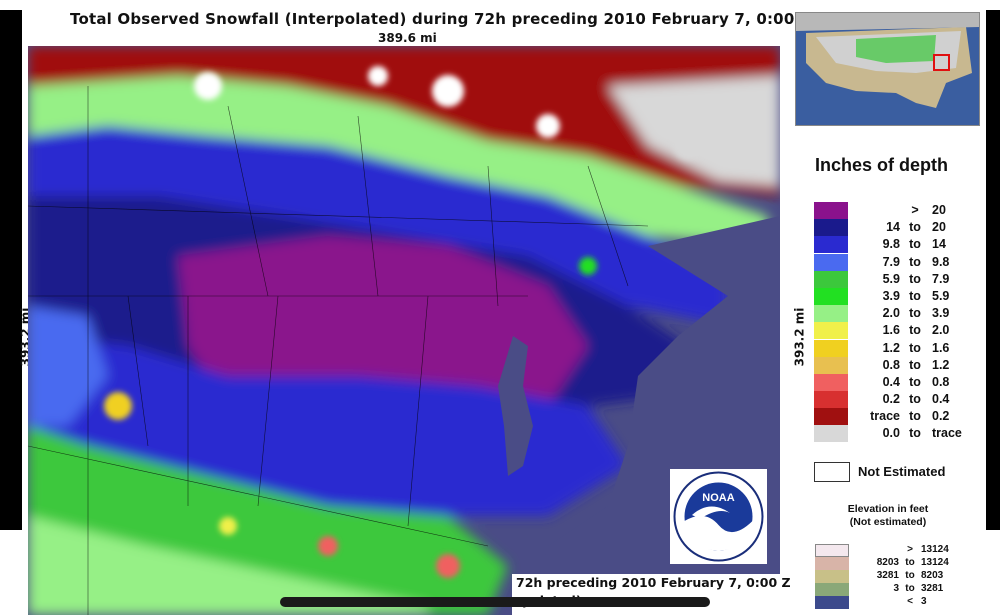 The width and height of the screenshot is (1000, 615). Describe the element at coordinates (888, 522) in the screenshot. I see `elevation-title-line2: (Not estimated)` at that location.